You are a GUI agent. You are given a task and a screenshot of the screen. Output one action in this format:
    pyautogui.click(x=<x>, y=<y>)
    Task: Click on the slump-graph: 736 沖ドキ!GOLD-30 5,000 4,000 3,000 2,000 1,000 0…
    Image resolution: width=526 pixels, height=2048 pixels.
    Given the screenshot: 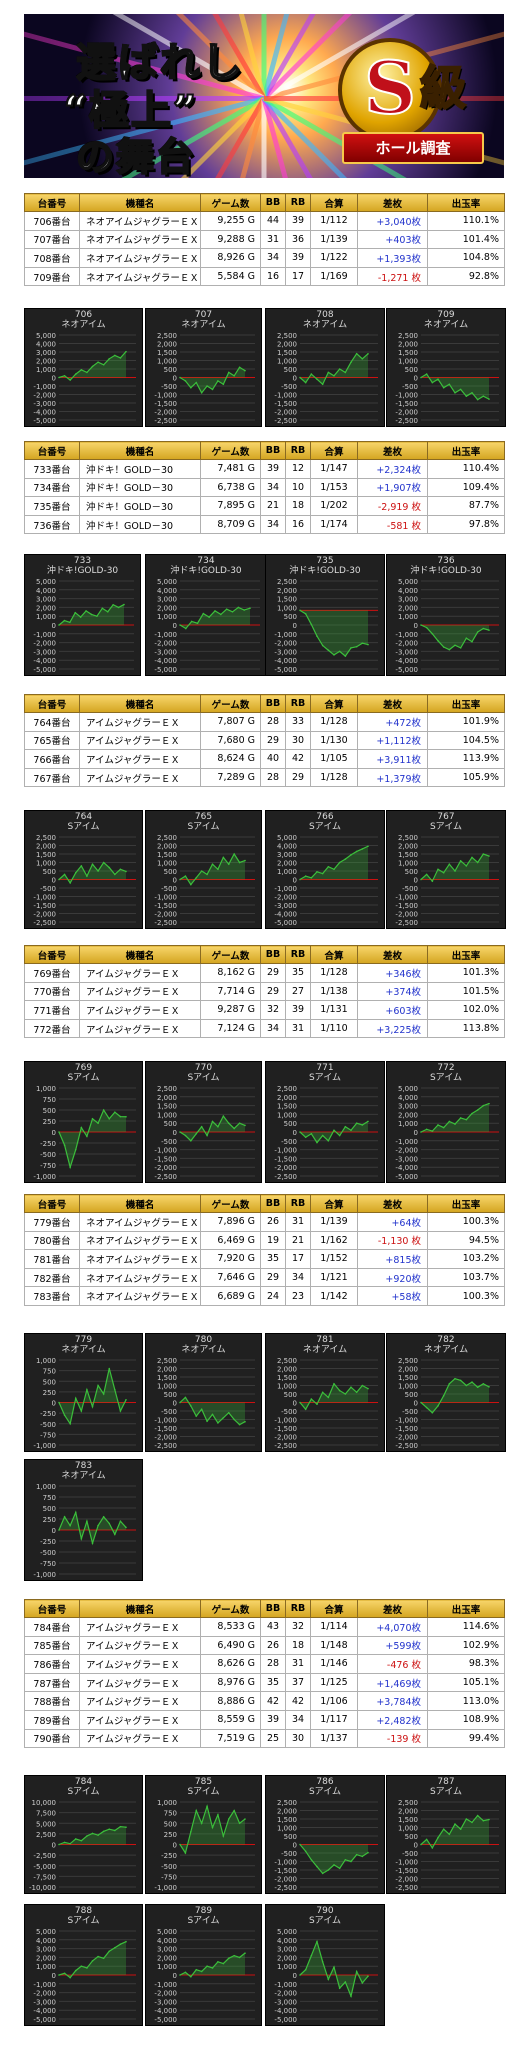 What is the action you would take?
    pyautogui.click(x=446, y=615)
    